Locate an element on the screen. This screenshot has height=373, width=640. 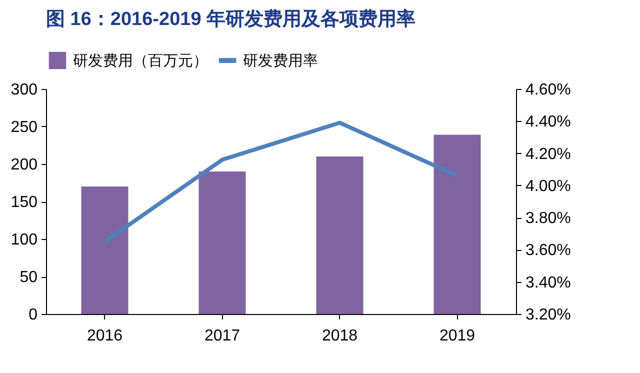
chart-title: 图 16：2016-2019 年研发费用及各项费用率 is located at coordinates (231, 19).